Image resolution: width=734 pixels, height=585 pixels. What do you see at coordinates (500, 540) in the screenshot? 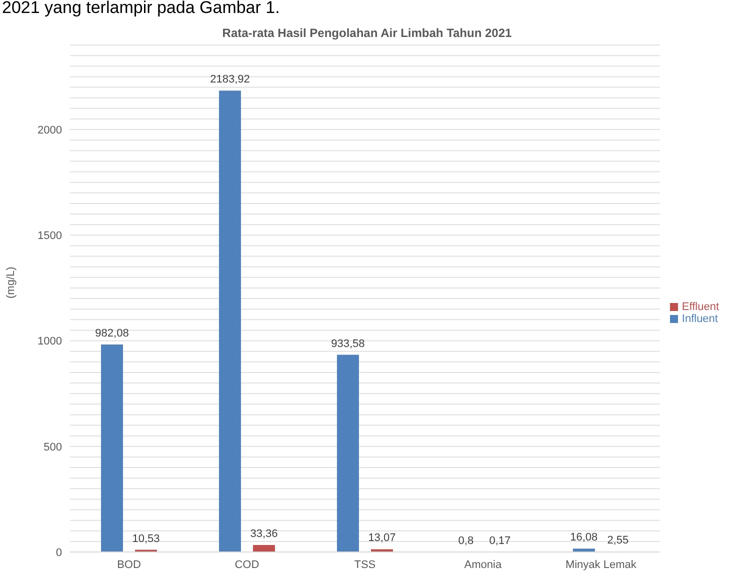
I see `data-label: 0,17` at bounding box center [500, 540].